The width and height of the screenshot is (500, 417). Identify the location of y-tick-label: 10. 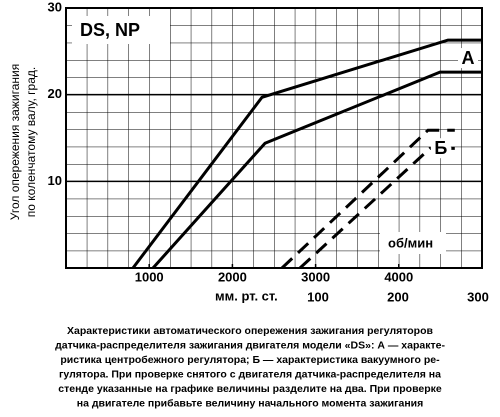
(55, 180).